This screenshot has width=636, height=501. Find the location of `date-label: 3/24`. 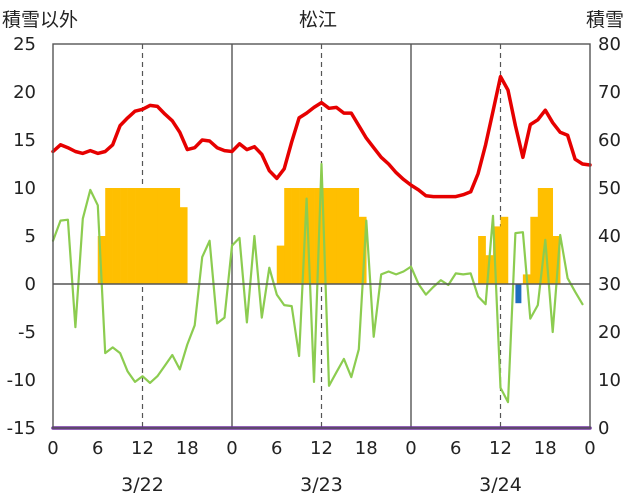

date-label: 3/24 is located at coordinates (500, 485).